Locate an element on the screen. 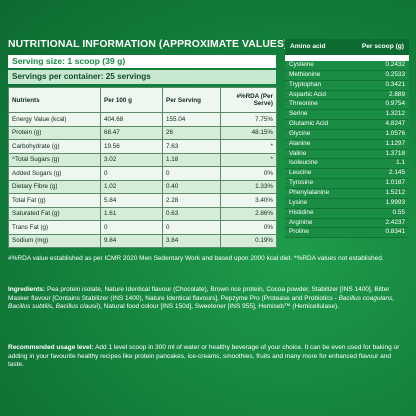 The height and width of the screenshot is (416, 416). nutrition-row: ^Total Sugars (g) 3.02 1.18 * is located at coordinates (142, 159).